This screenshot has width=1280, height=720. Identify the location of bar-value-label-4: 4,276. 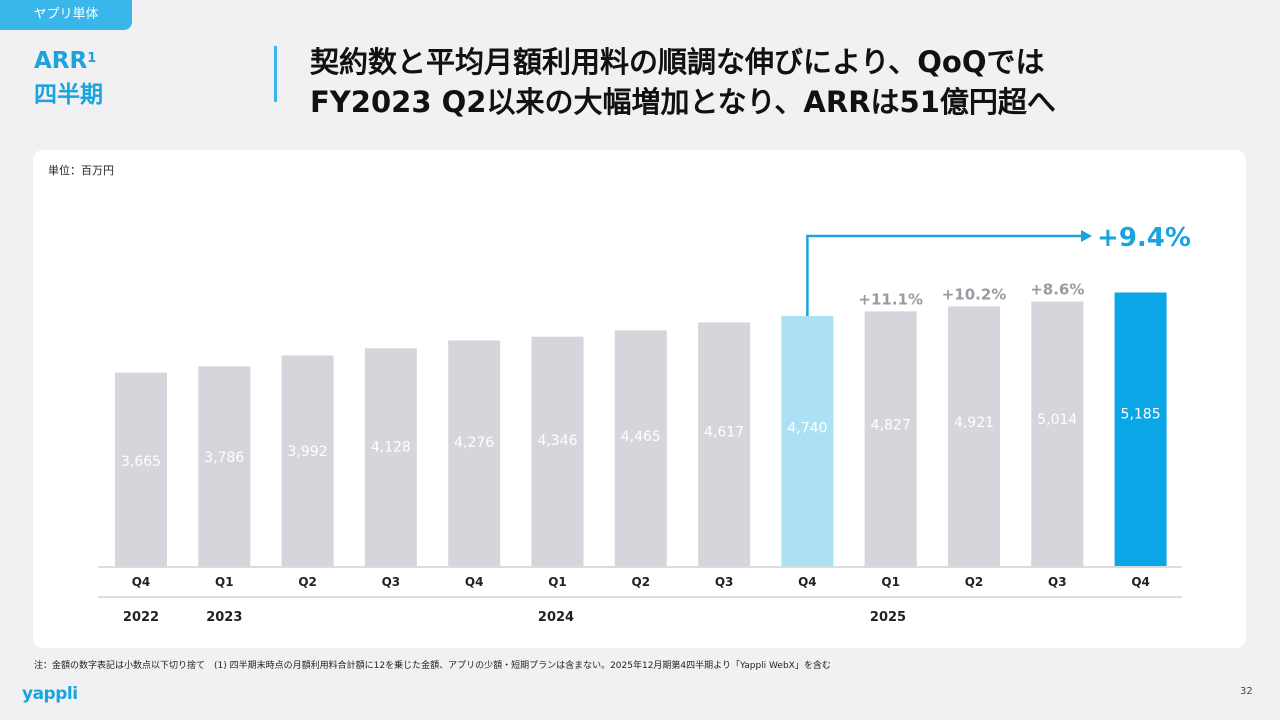
(474, 443).